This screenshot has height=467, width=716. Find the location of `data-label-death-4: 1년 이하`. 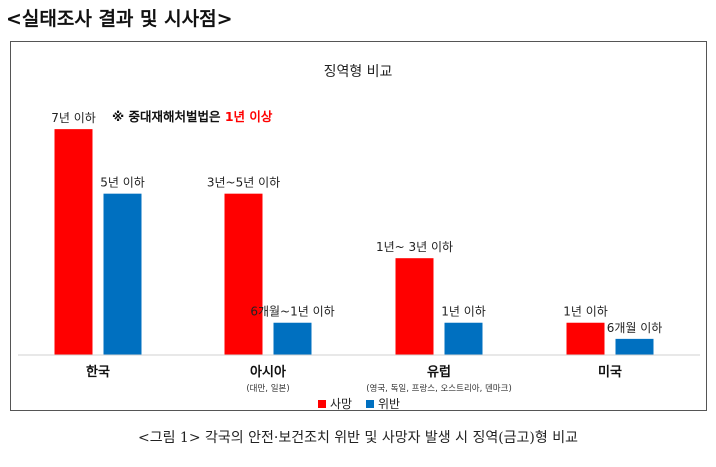

data-label-death-4: 1년 이하 is located at coordinates (585, 312).